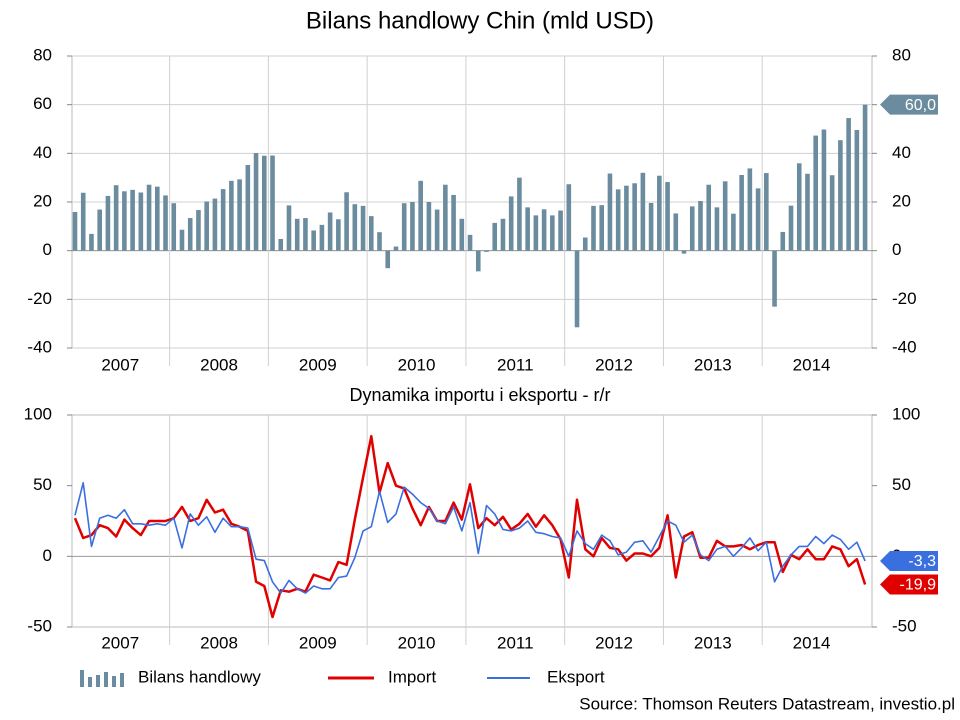 The image size is (960, 720). Describe the element at coordinates (906, 413) in the screenshot. I see `y2-tick-label: 100` at that location.